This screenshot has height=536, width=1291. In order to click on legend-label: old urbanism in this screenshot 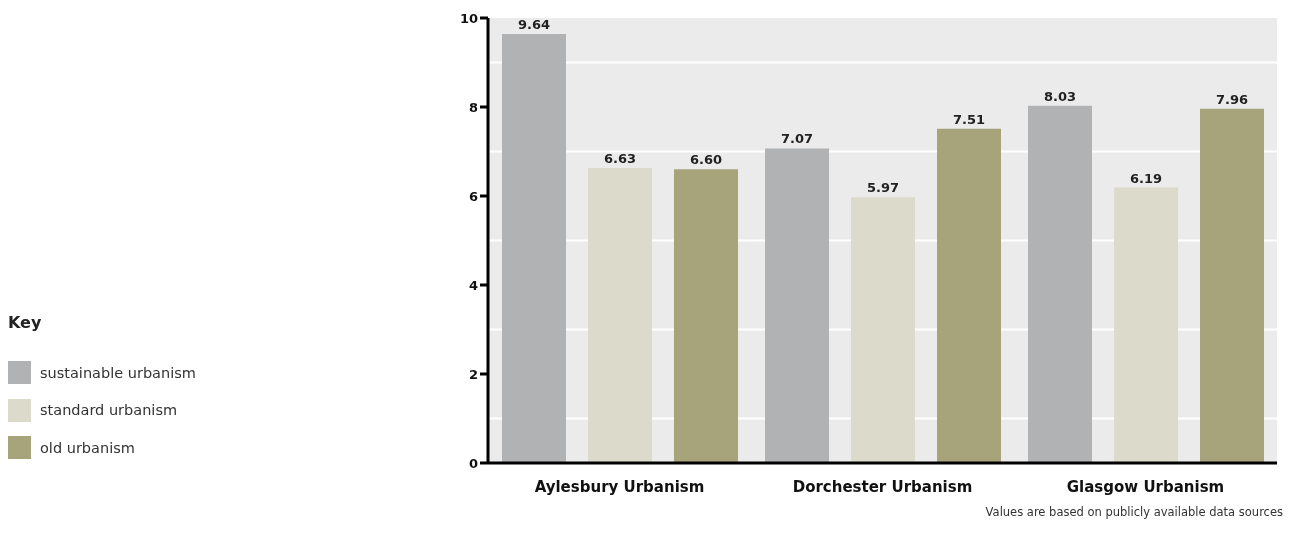, I will do `click(87, 447)`.